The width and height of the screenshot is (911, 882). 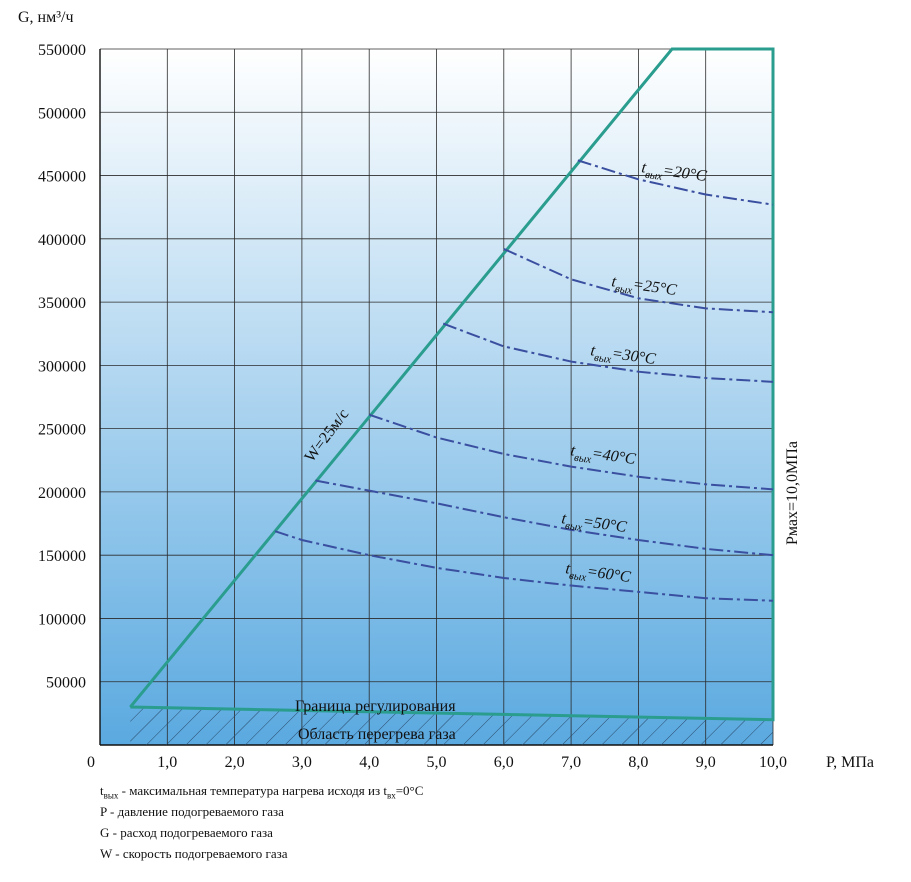 I want to click on series-label: tвых=25°C, so click(x=644, y=288).